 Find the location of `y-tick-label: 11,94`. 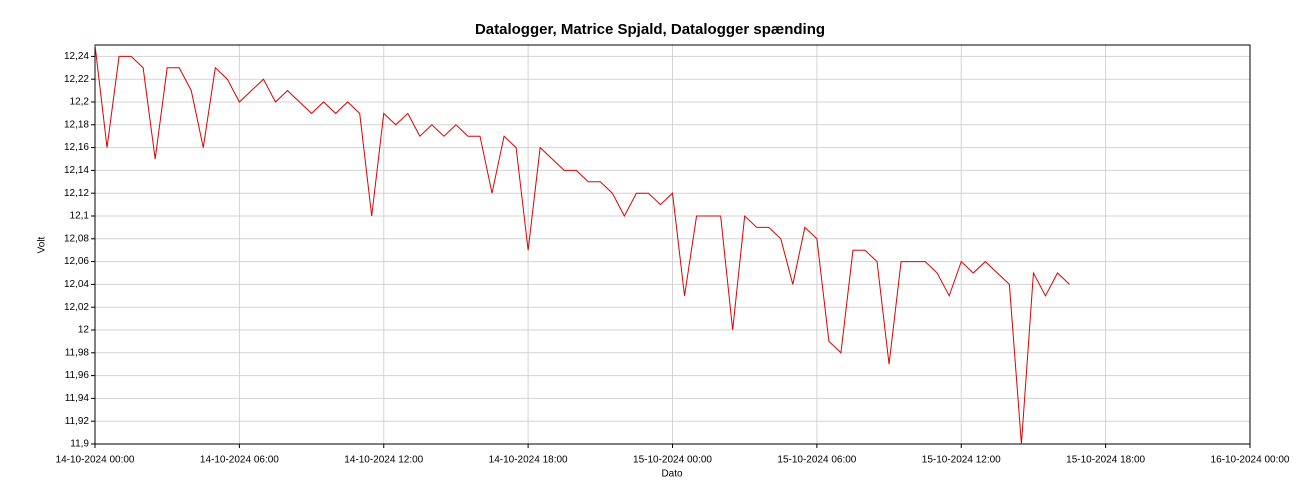

y-tick-label: 11,94 is located at coordinates (77, 398).